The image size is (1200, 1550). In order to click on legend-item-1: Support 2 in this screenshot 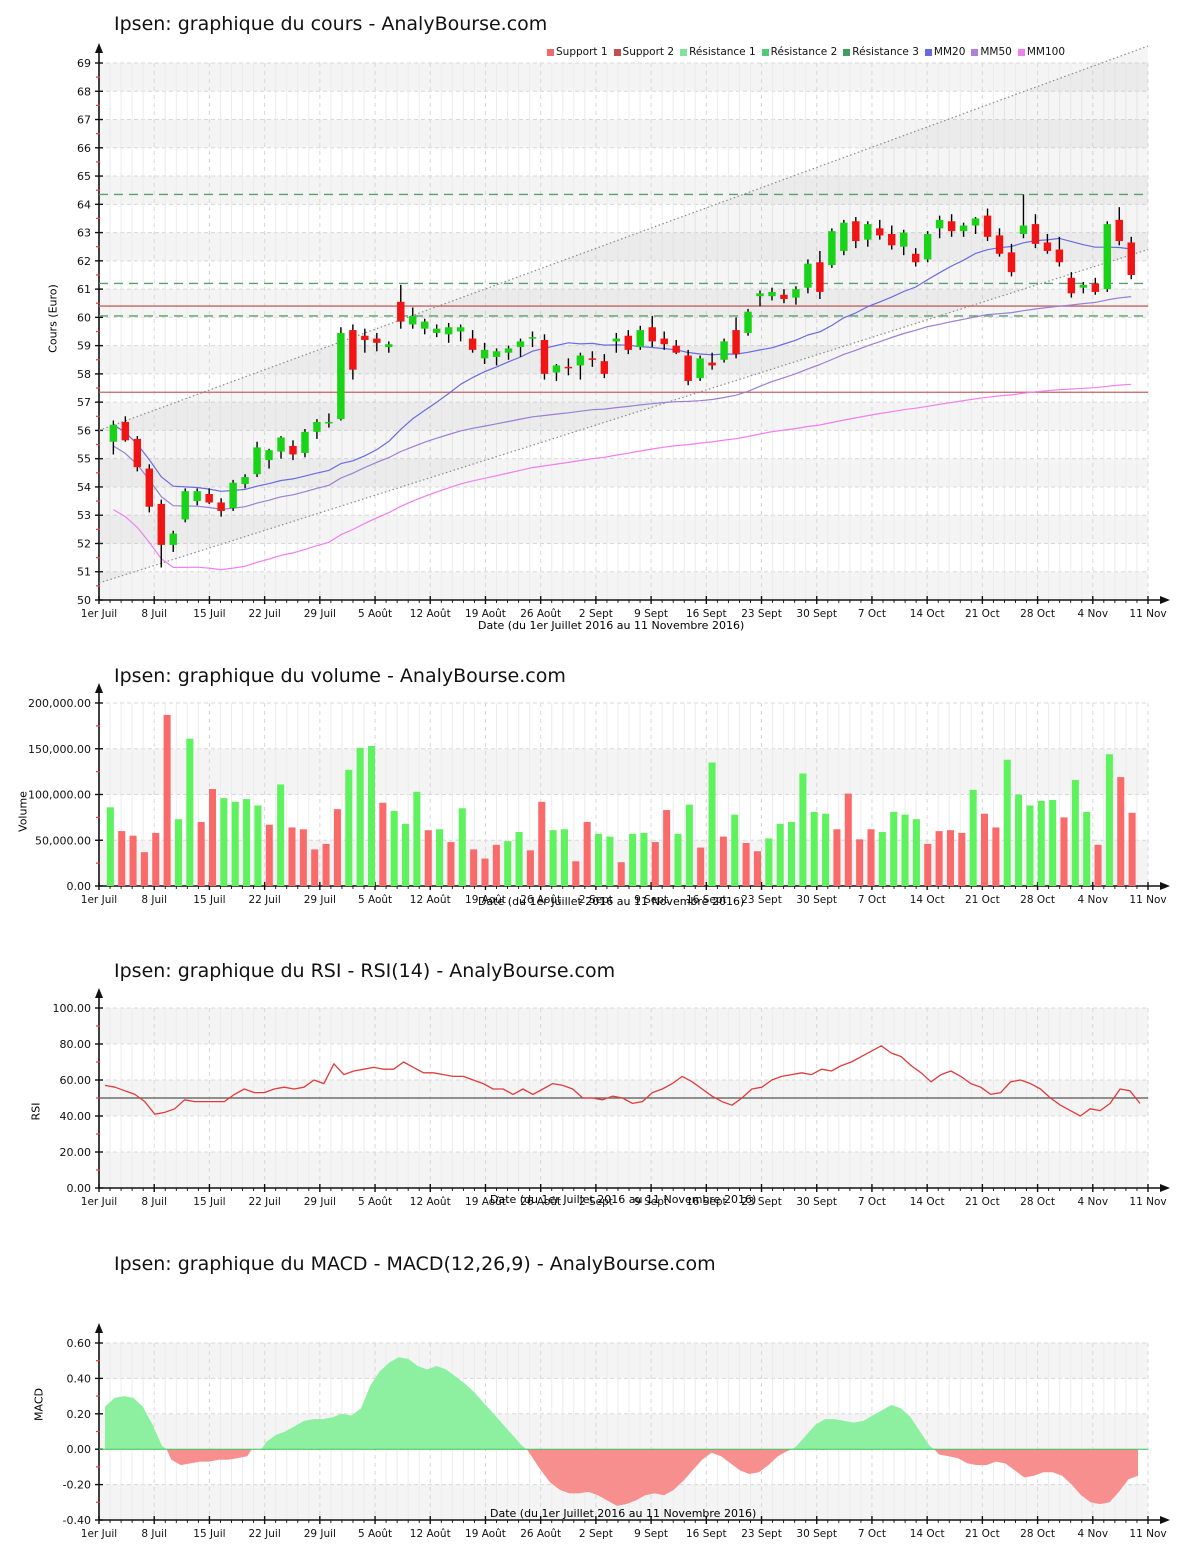, I will do `click(644, 52)`.